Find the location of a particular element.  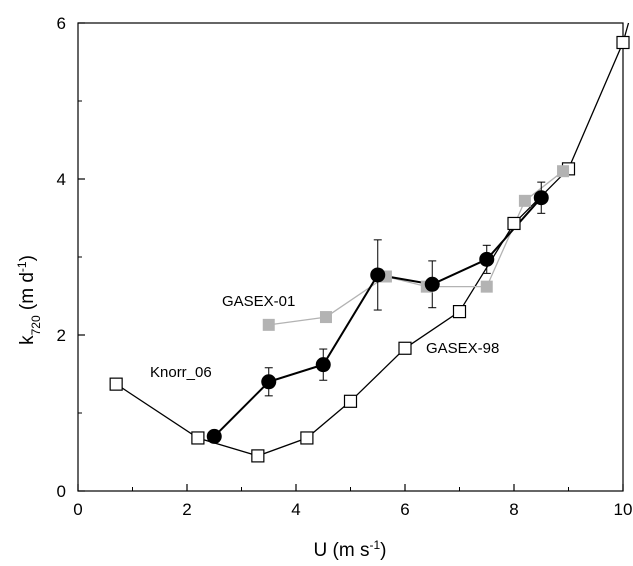

series-label-knorr-06: Knorr_06 is located at coordinates (181, 372).